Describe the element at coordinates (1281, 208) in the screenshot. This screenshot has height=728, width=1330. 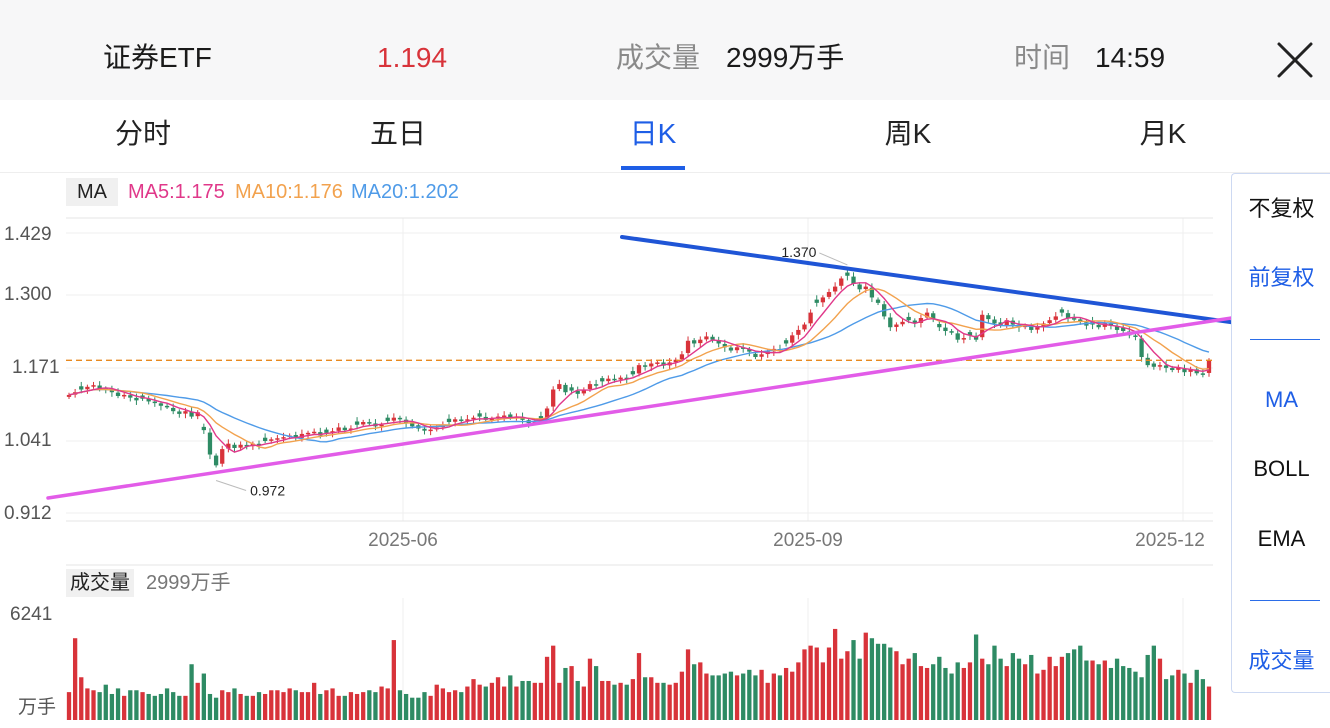
I see `side-item-no-adjust: 不复权` at that location.